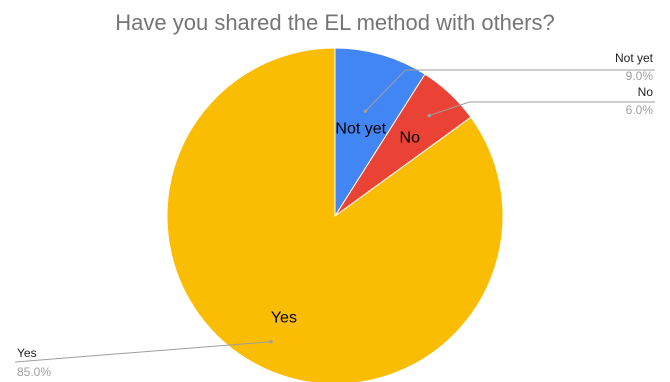  What do you see at coordinates (634, 58) in the screenshot?
I see `callout-label-not-yet: Not yet` at bounding box center [634, 58].